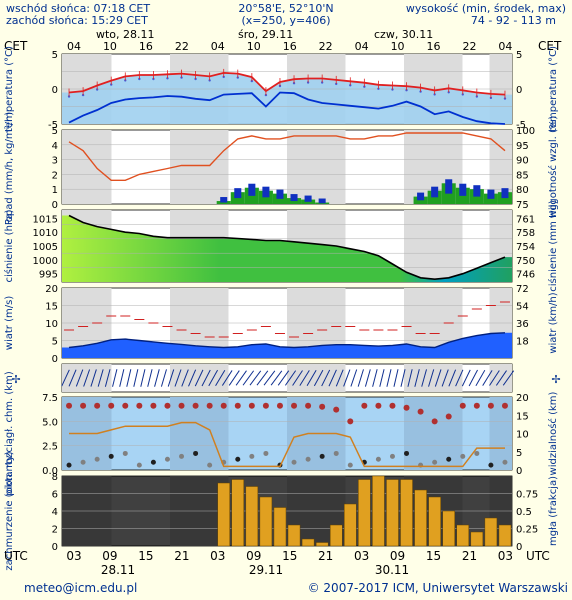  What do you see at coordinates (522, 146) in the screenshot?
I see `y-tick-label-right: 95` at bounding box center [522, 146].